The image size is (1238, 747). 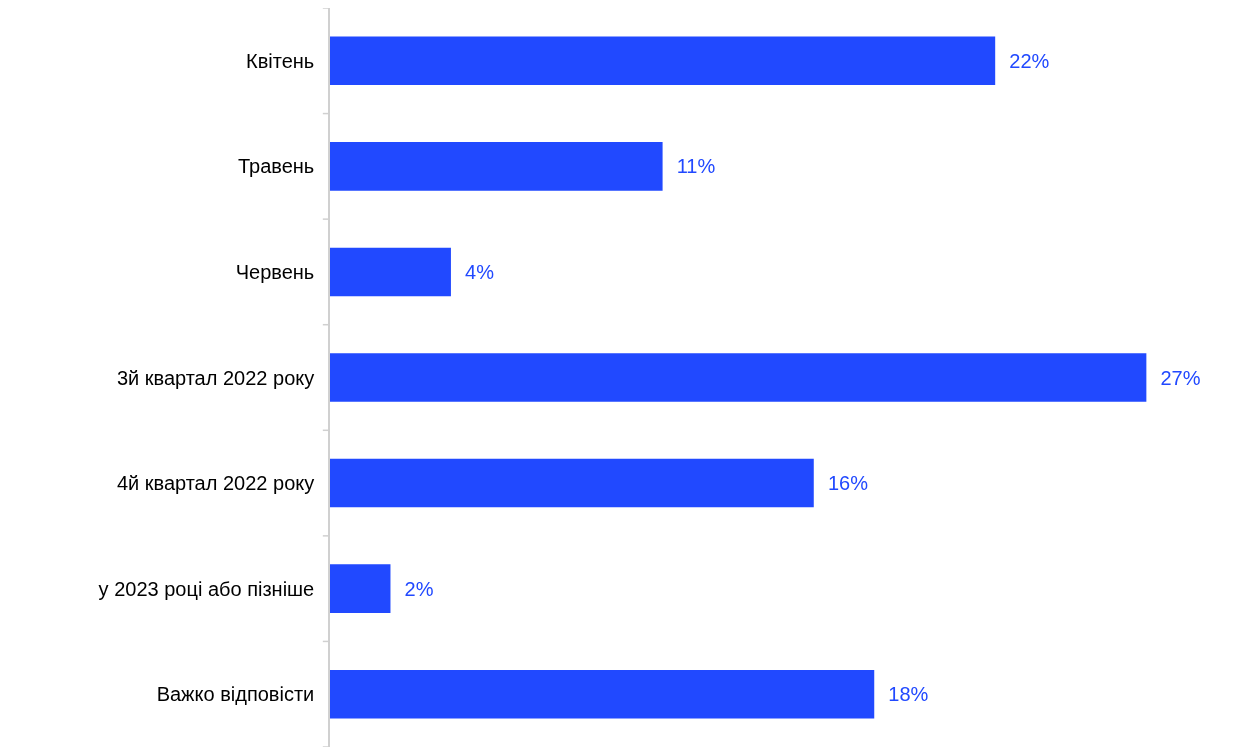 I want to click on data-label: 18%, so click(x=903, y=694).